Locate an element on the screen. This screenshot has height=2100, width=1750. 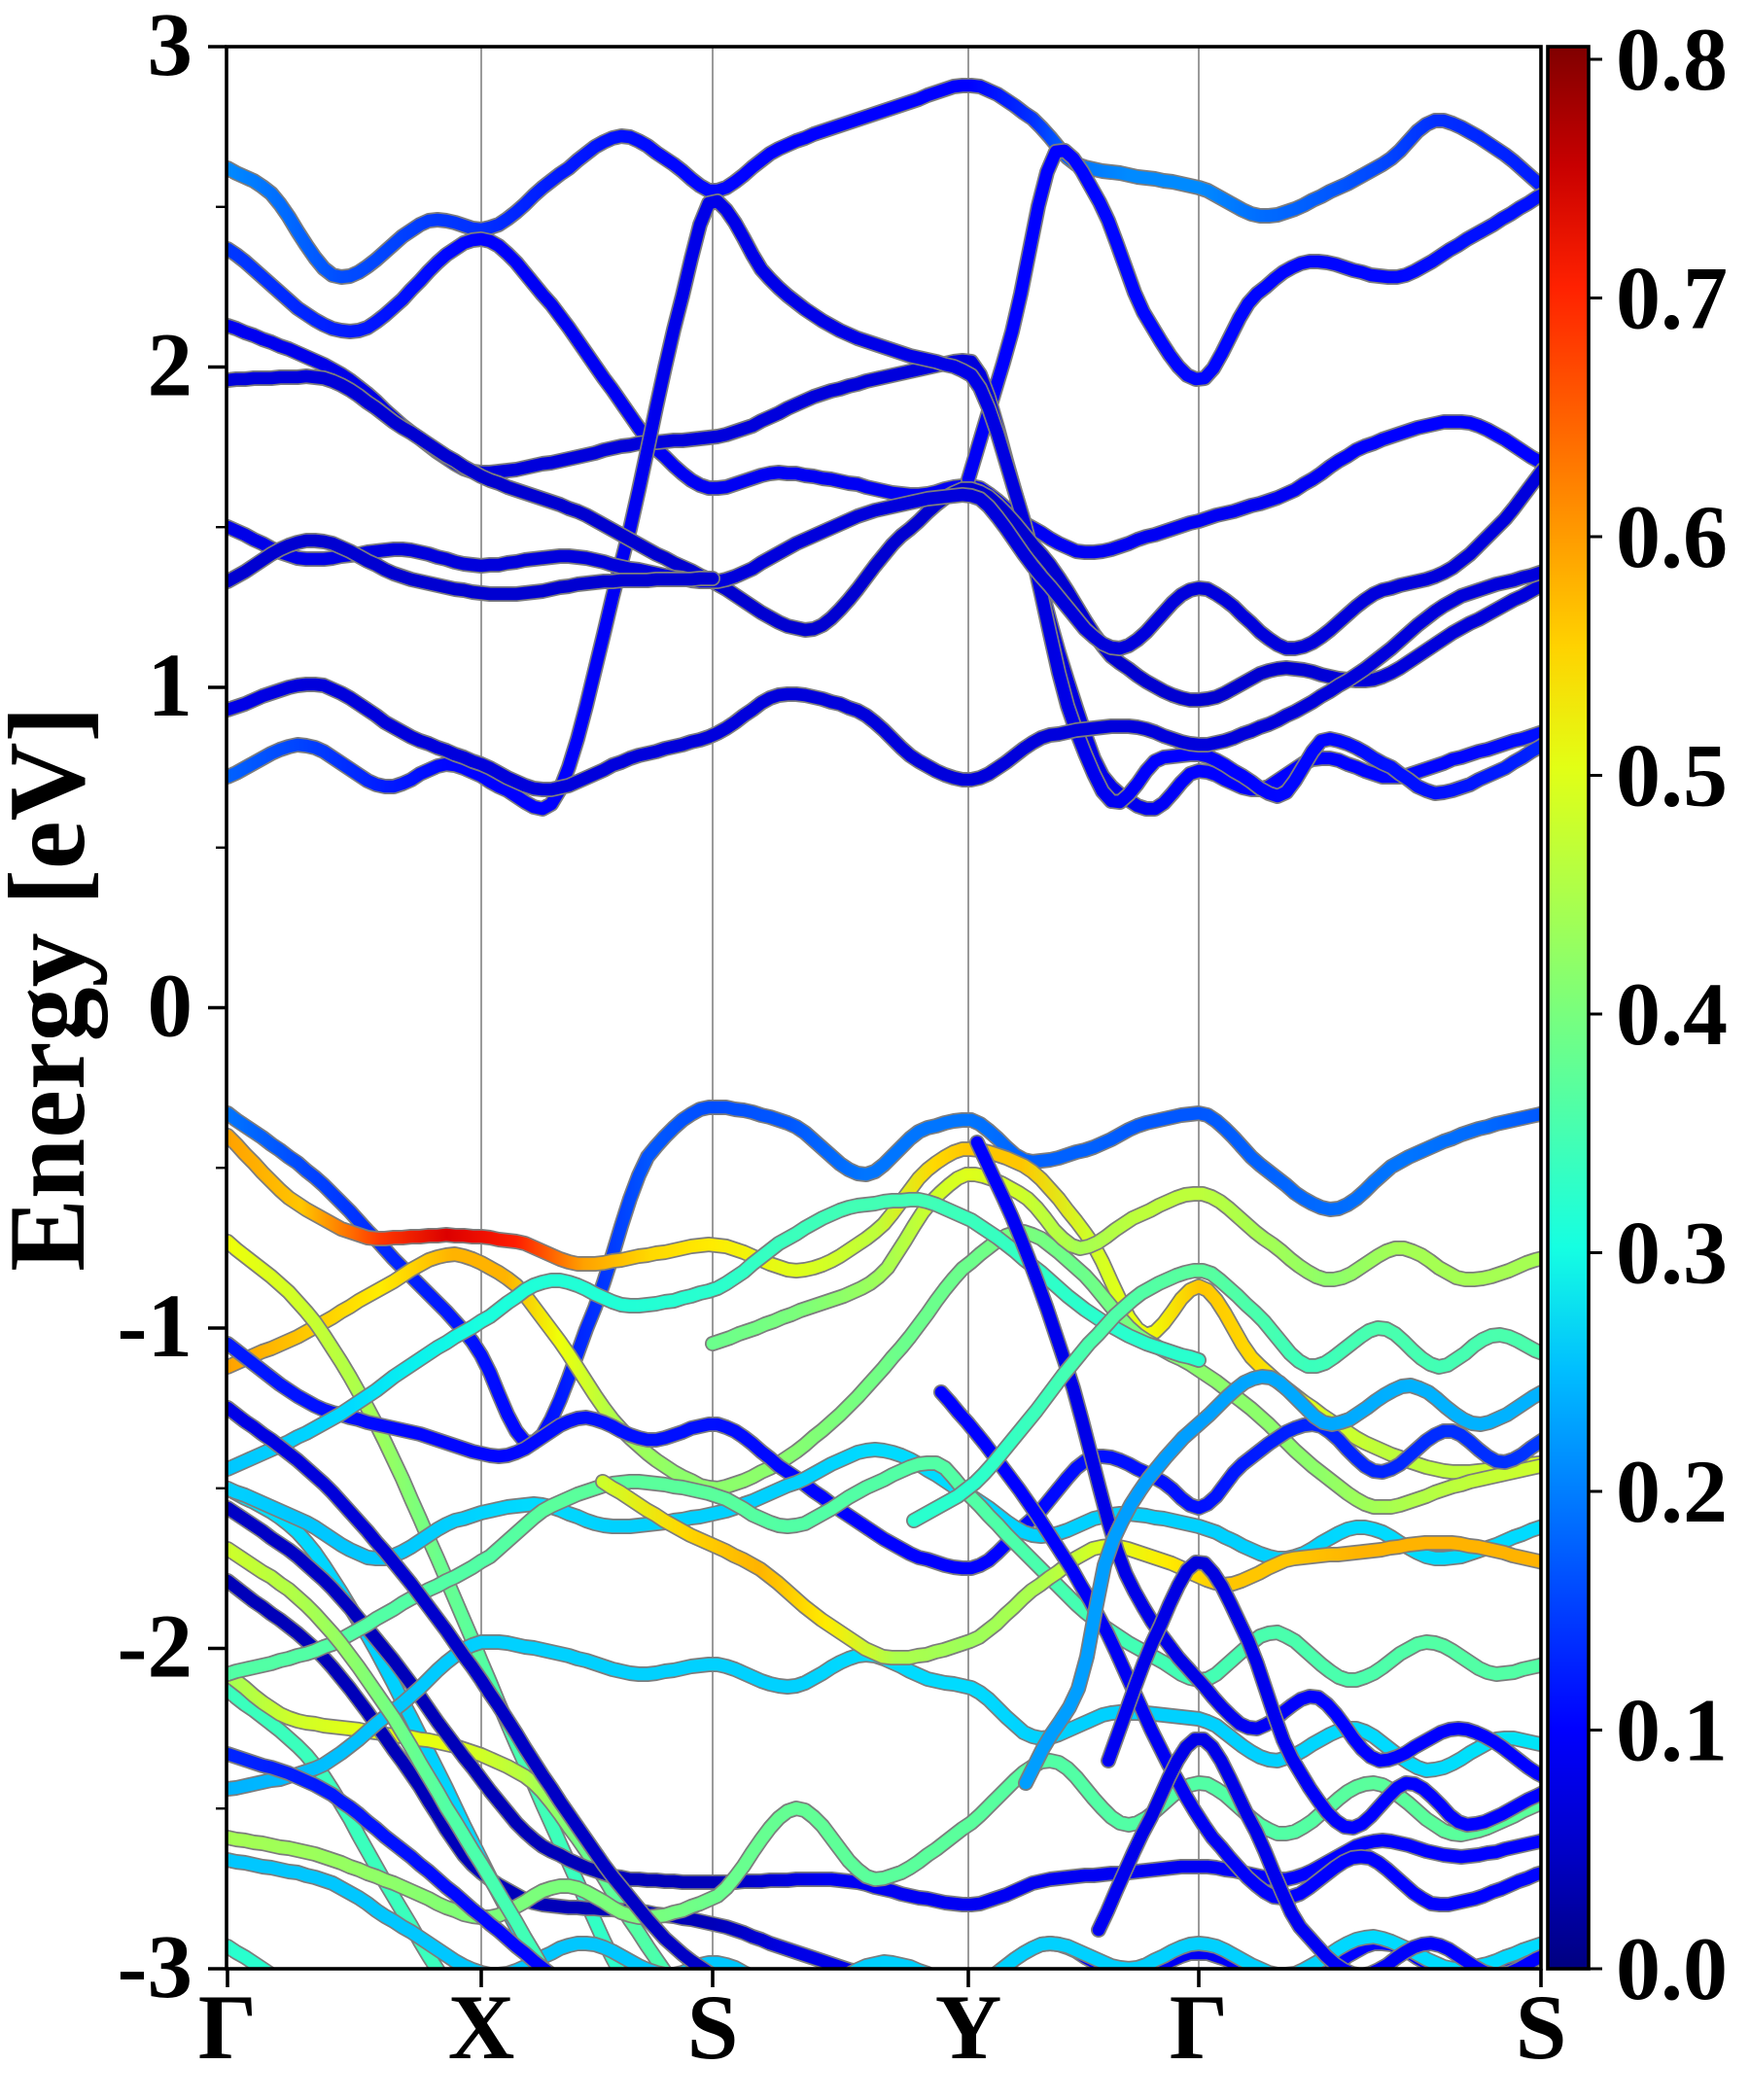
svg-text: 1 is located at coordinates (170, 686).